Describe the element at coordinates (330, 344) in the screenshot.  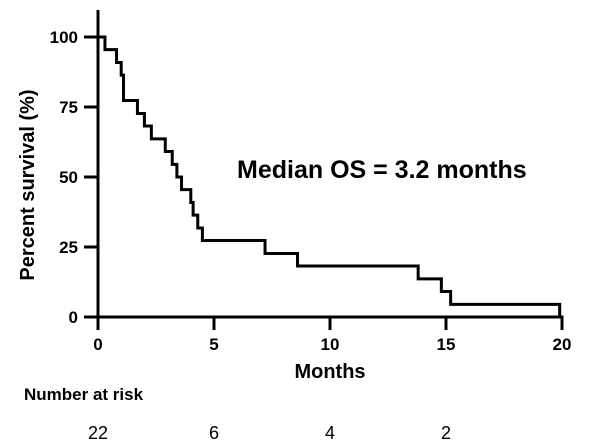
I see `x-tick-label: 10` at that location.